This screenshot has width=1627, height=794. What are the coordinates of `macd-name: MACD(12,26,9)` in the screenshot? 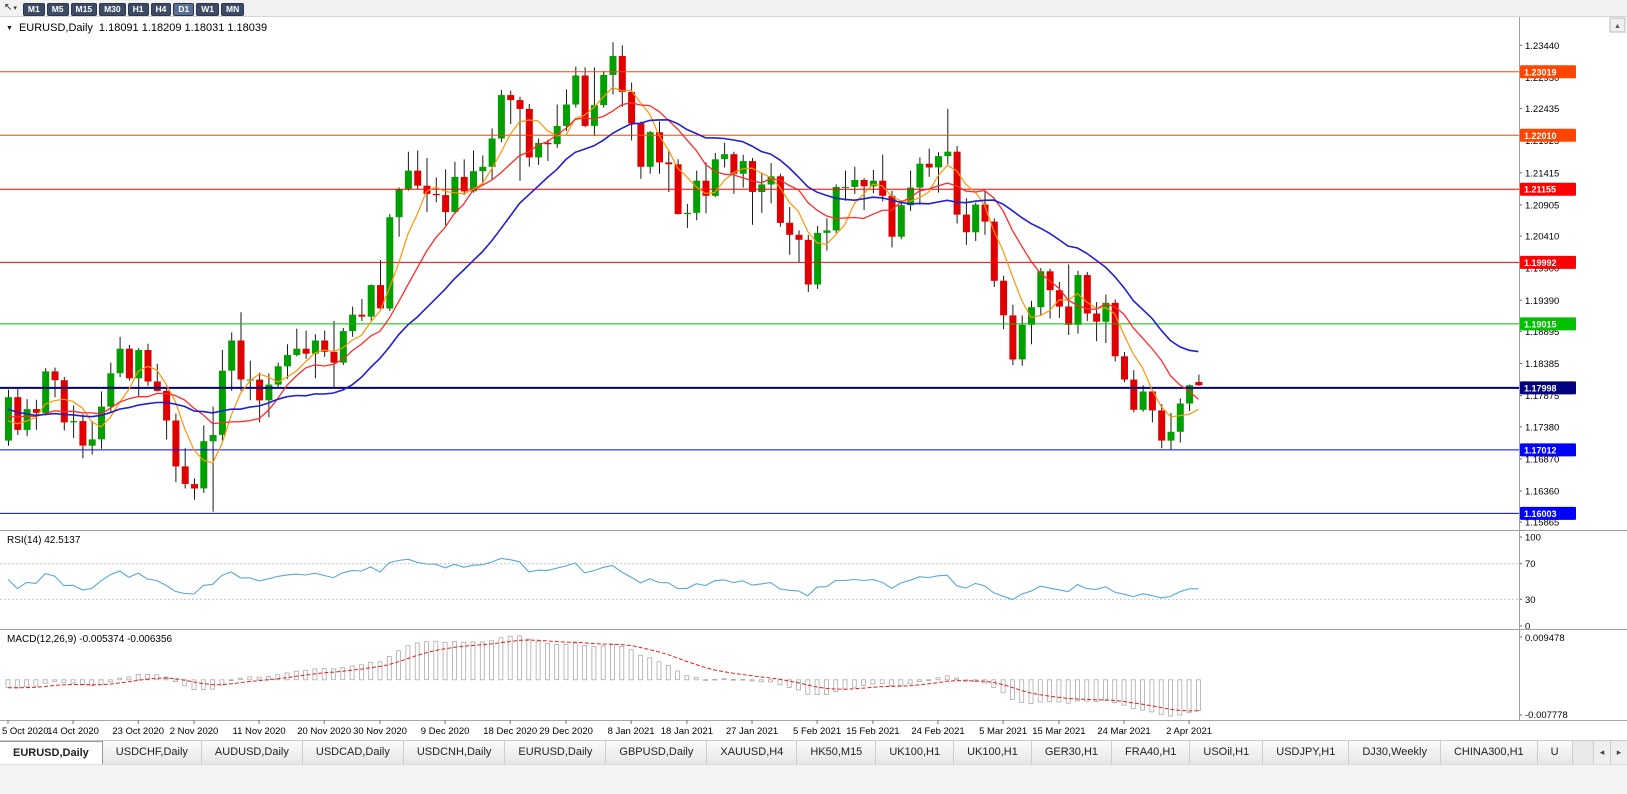 It's located at (42, 639).